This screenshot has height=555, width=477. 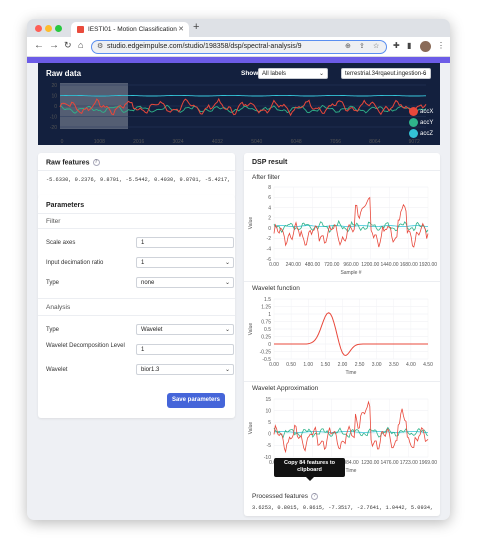 I want to click on x-tick-label: 3.00, so click(x=377, y=365).